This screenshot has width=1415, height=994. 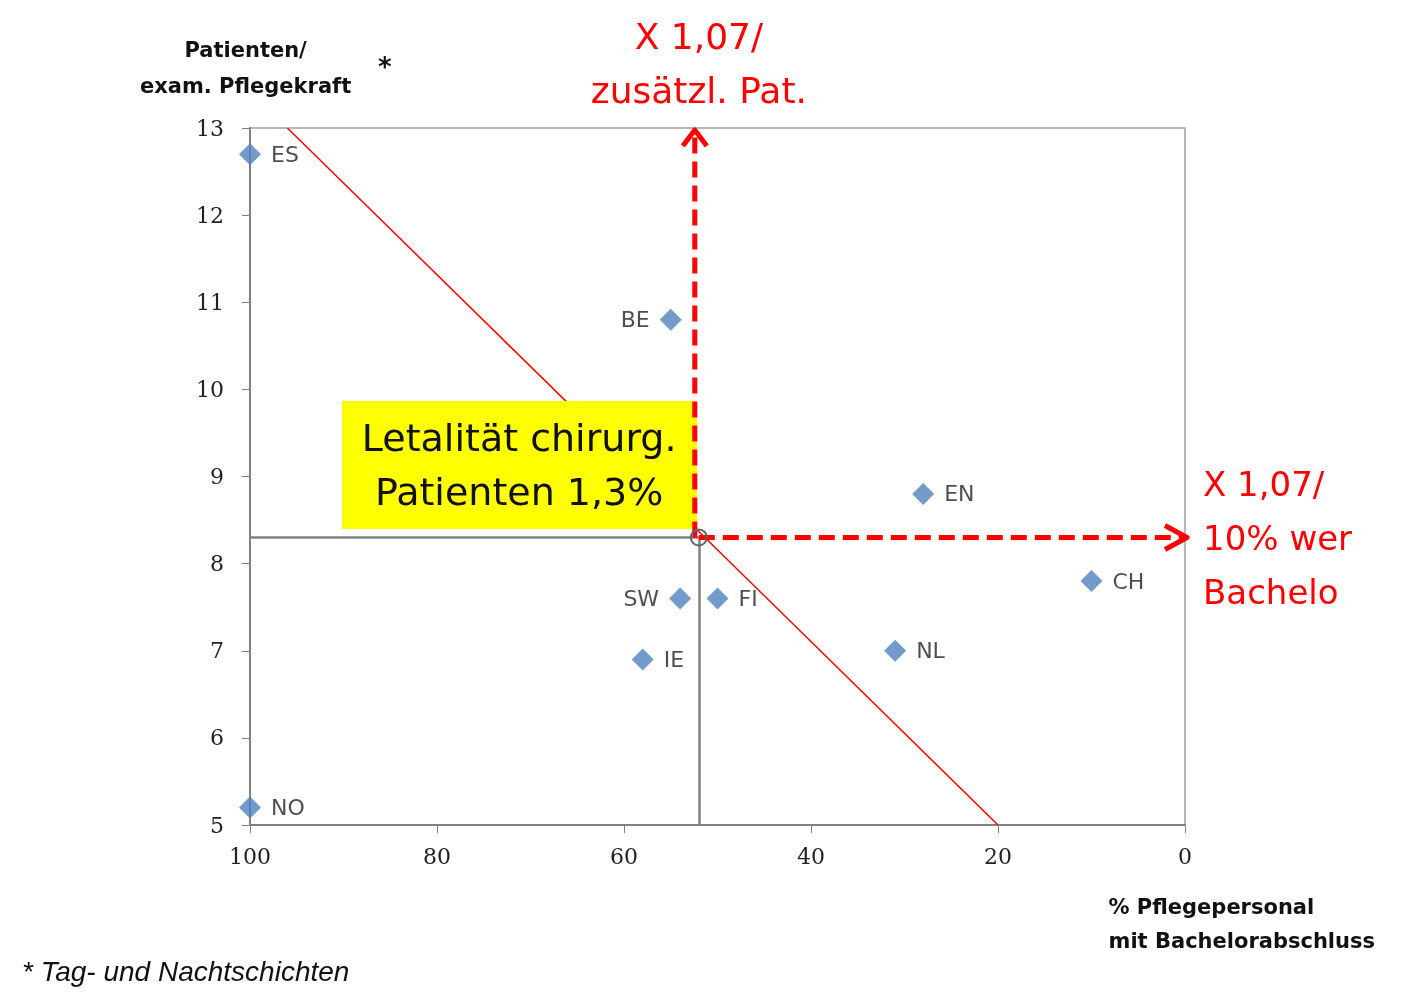 I want to click on text: X 1,07/ 10% wer Bachelo, so click(x=1278, y=539).